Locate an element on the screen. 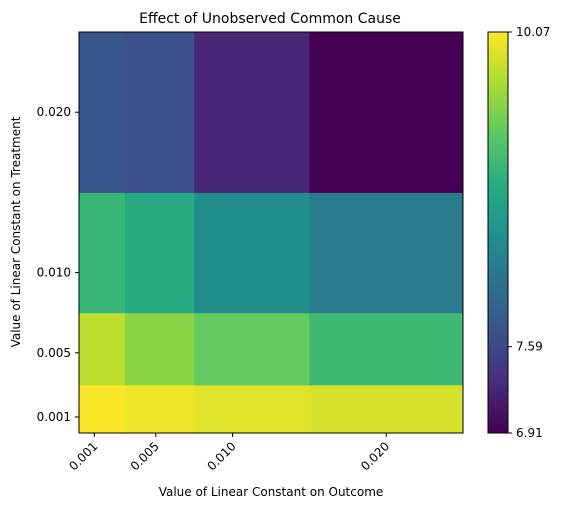 Image resolution: width=565 pixels, height=509 pixels. colorbar-tick-label: 10.07 is located at coordinates (533, 32).